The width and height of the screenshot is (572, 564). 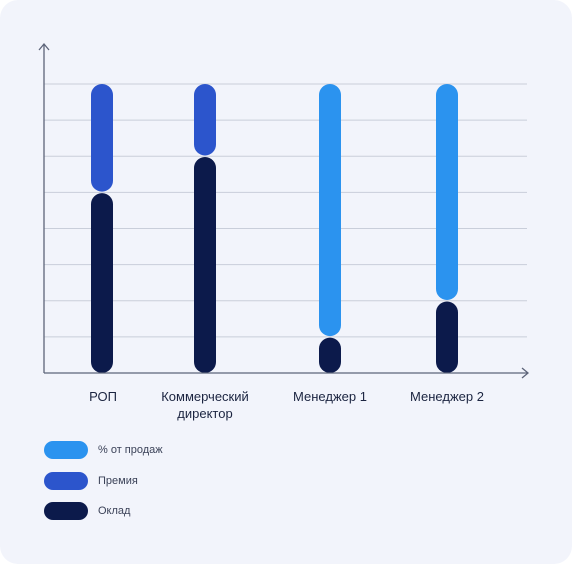 I want to click on legend-swatch-salary, so click(x=66, y=511).